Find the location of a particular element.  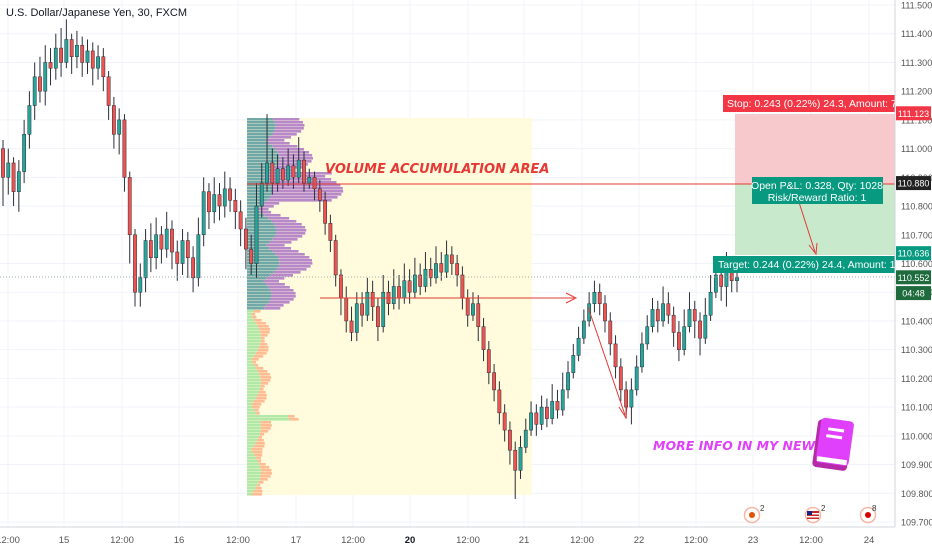

countdown-tag: 04:48 is located at coordinates (913, 293).